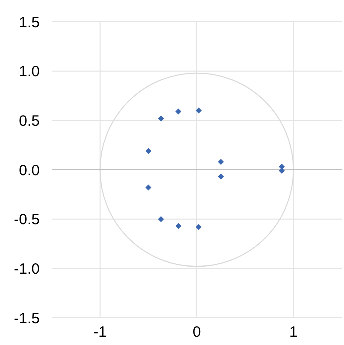 This screenshot has width=344, height=345. I want to click on y-tick-label: 0.0, so click(29, 171).